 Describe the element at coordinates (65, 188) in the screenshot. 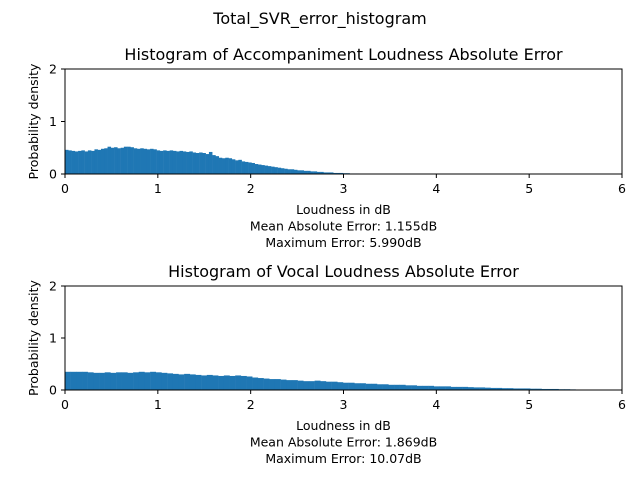

I see `x-tick-label: 0` at that location.